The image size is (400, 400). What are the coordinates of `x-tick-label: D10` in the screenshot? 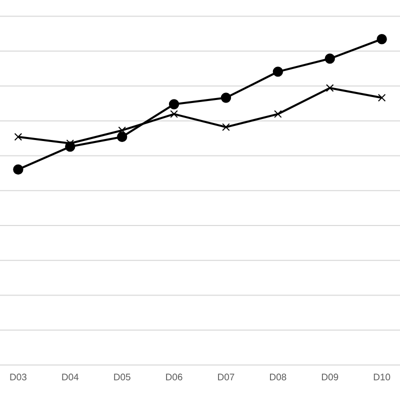 It's located at (382, 377).